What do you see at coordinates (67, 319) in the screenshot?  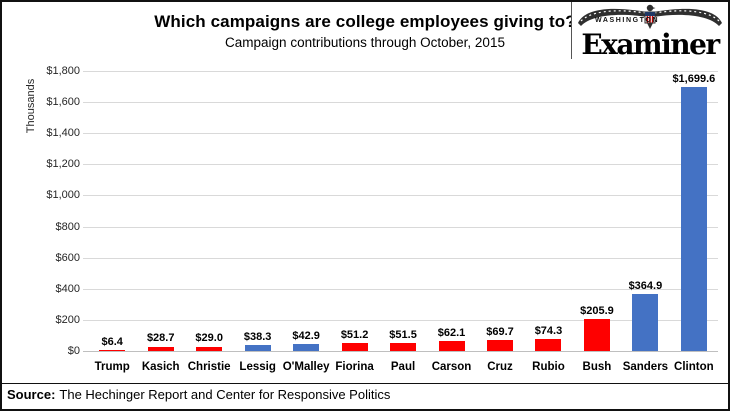 I see `y-tick-label: $200` at bounding box center [67, 319].